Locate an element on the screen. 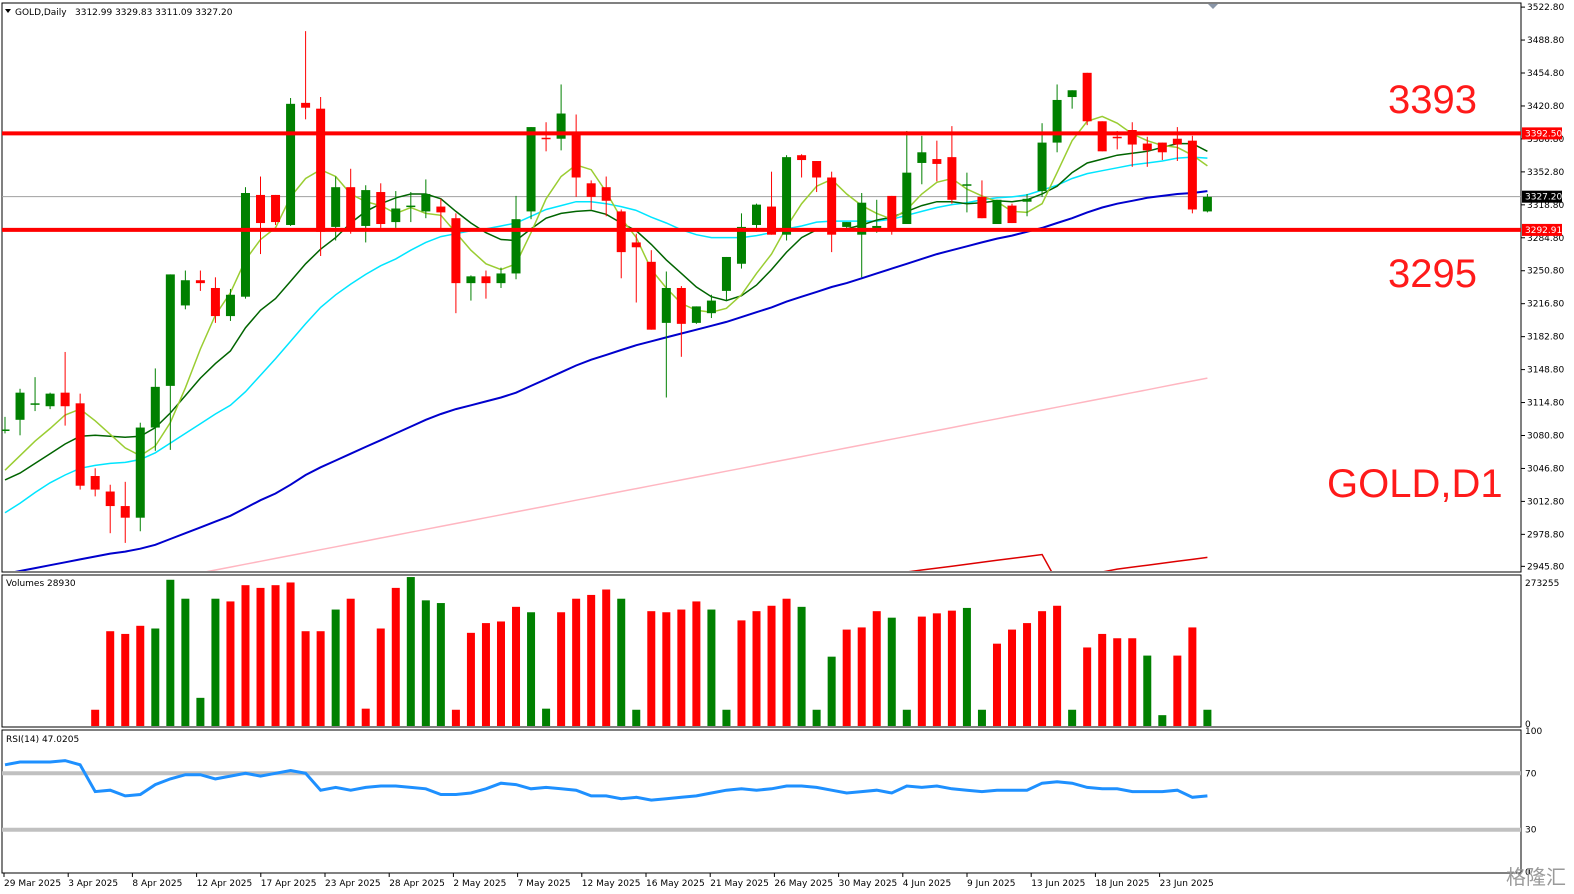 This screenshot has width=1574, height=894. volume-tick-label: 0 is located at coordinates (1528, 725).